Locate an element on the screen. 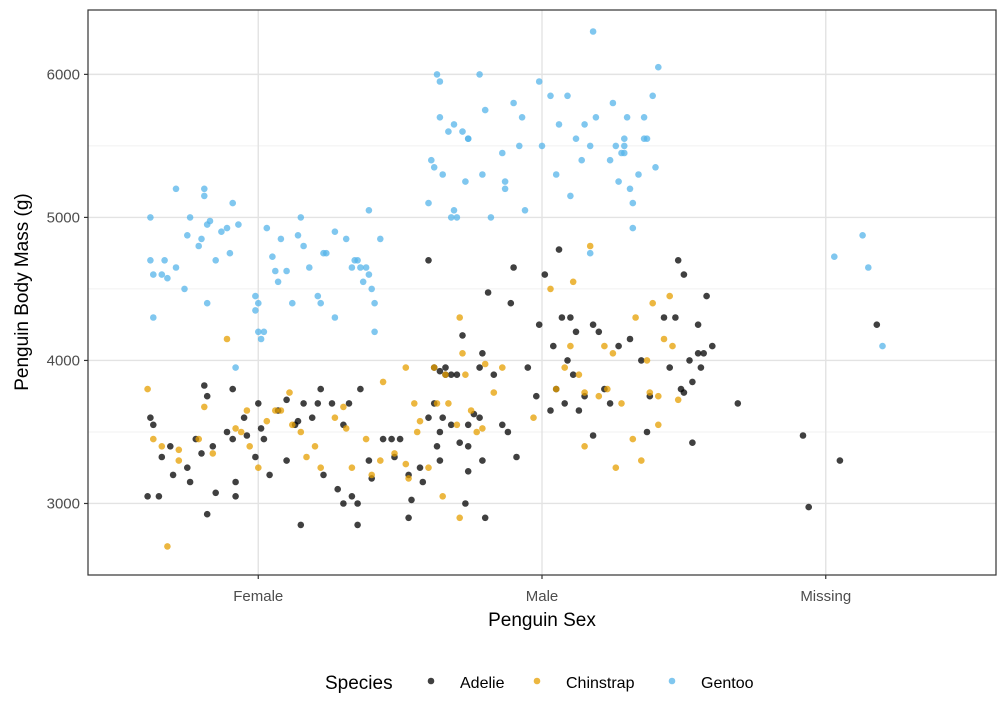 The image size is (1008, 720). legend-label-chinstrap: Chinstrap is located at coordinates (600, 683).